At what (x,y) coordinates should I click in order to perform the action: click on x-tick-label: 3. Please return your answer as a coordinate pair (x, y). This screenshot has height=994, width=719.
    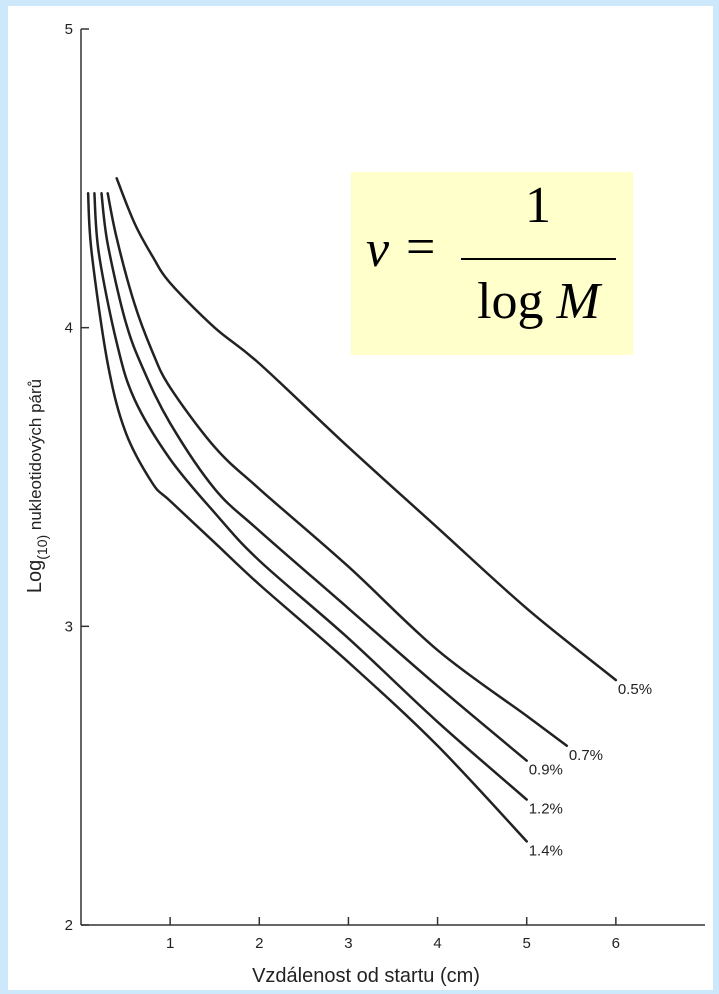
    Looking at the image, I should click on (348, 943).